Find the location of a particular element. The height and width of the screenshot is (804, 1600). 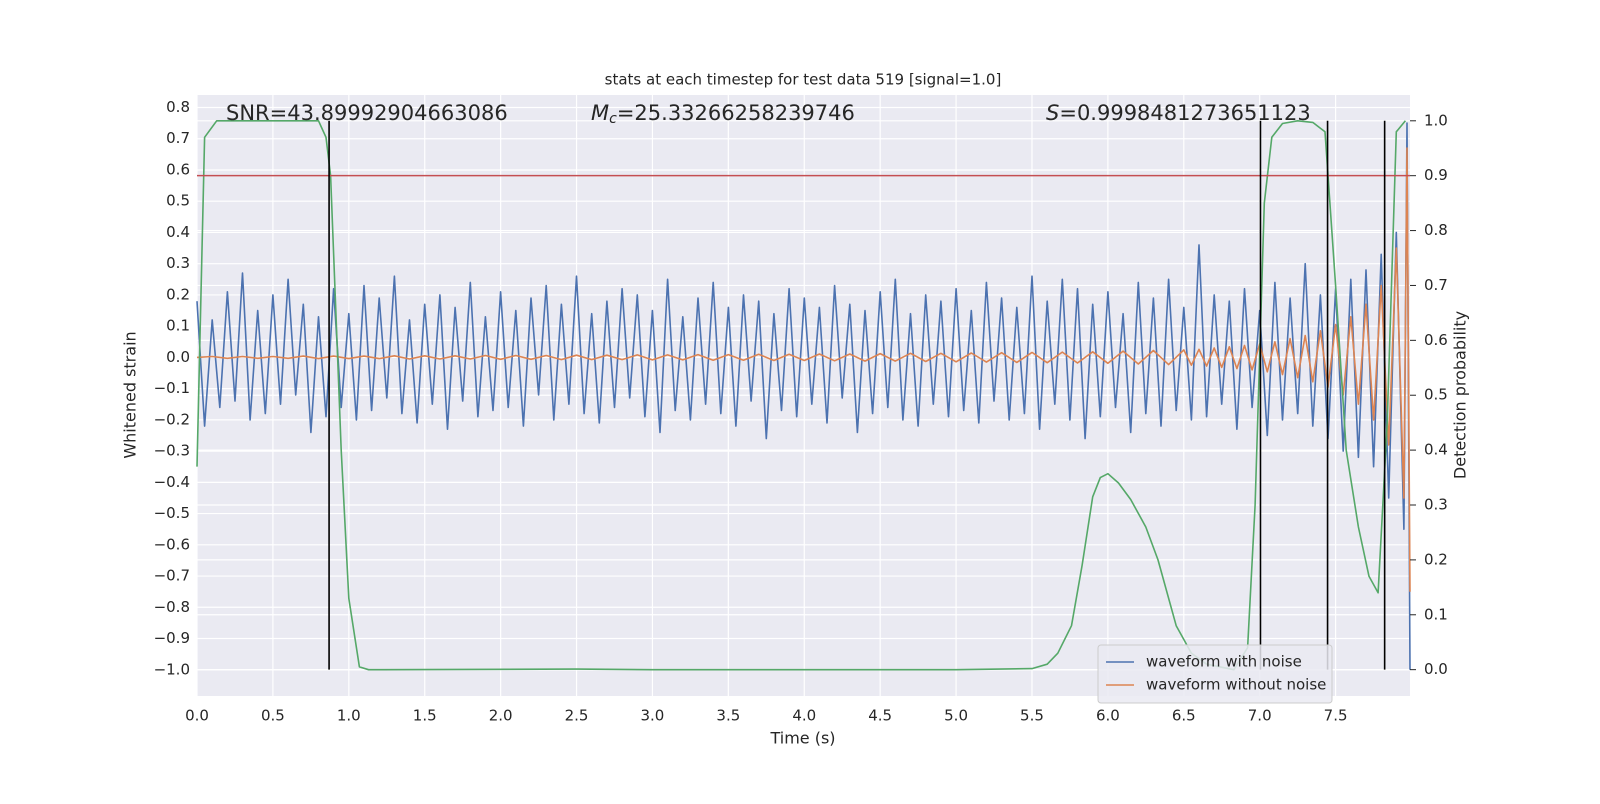

legend-box is located at coordinates (1215, 674).